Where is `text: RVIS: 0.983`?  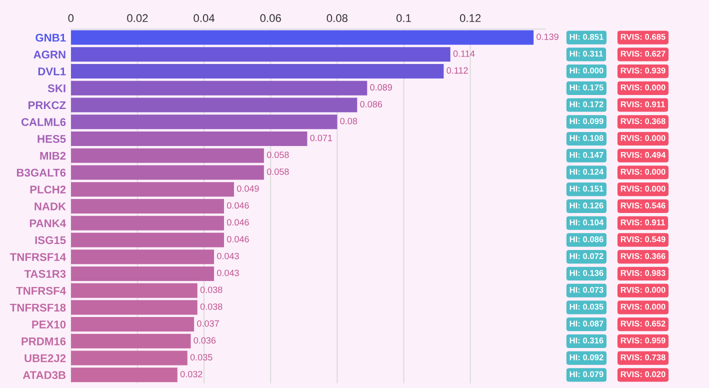
text: RVIS: 0.983 is located at coordinates (643, 273).